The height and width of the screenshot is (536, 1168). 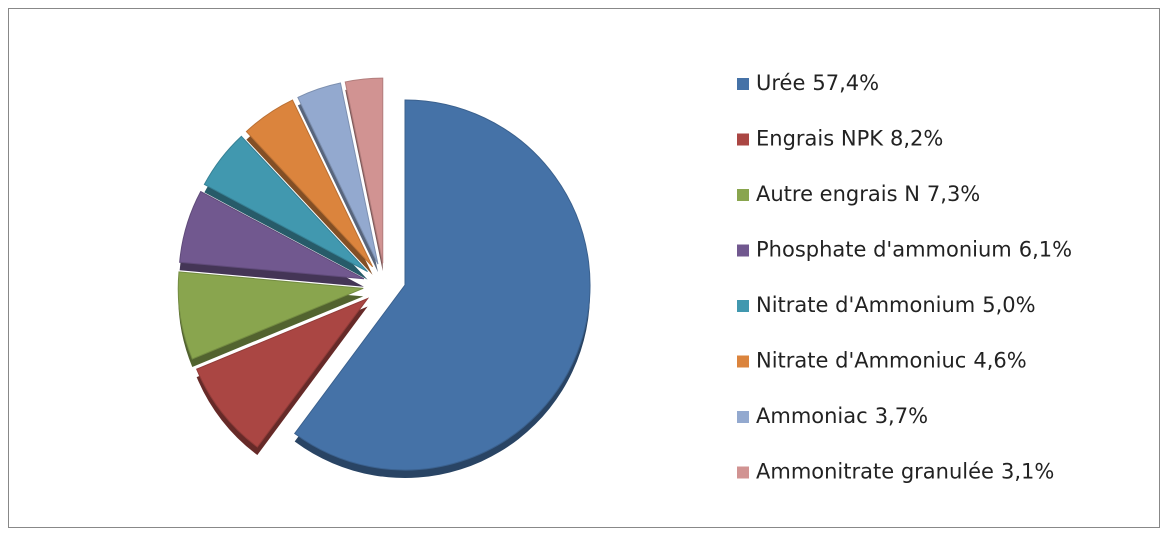 What do you see at coordinates (838, 194) in the screenshot?
I see `legend-category: Autre engrais N` at bounding box center [838, 194].